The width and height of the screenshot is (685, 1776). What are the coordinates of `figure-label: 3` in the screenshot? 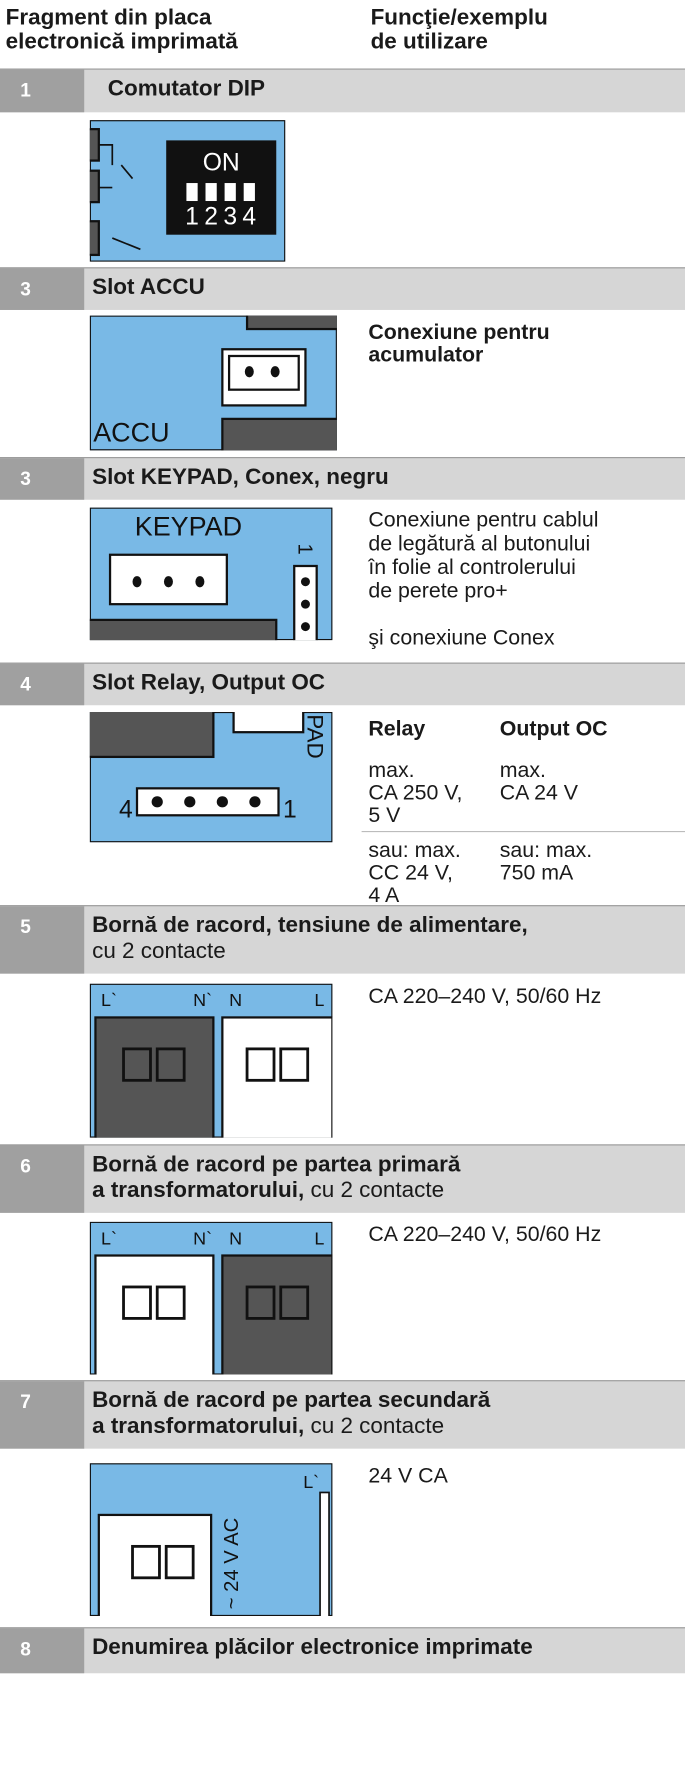 It's located at (230, 217).